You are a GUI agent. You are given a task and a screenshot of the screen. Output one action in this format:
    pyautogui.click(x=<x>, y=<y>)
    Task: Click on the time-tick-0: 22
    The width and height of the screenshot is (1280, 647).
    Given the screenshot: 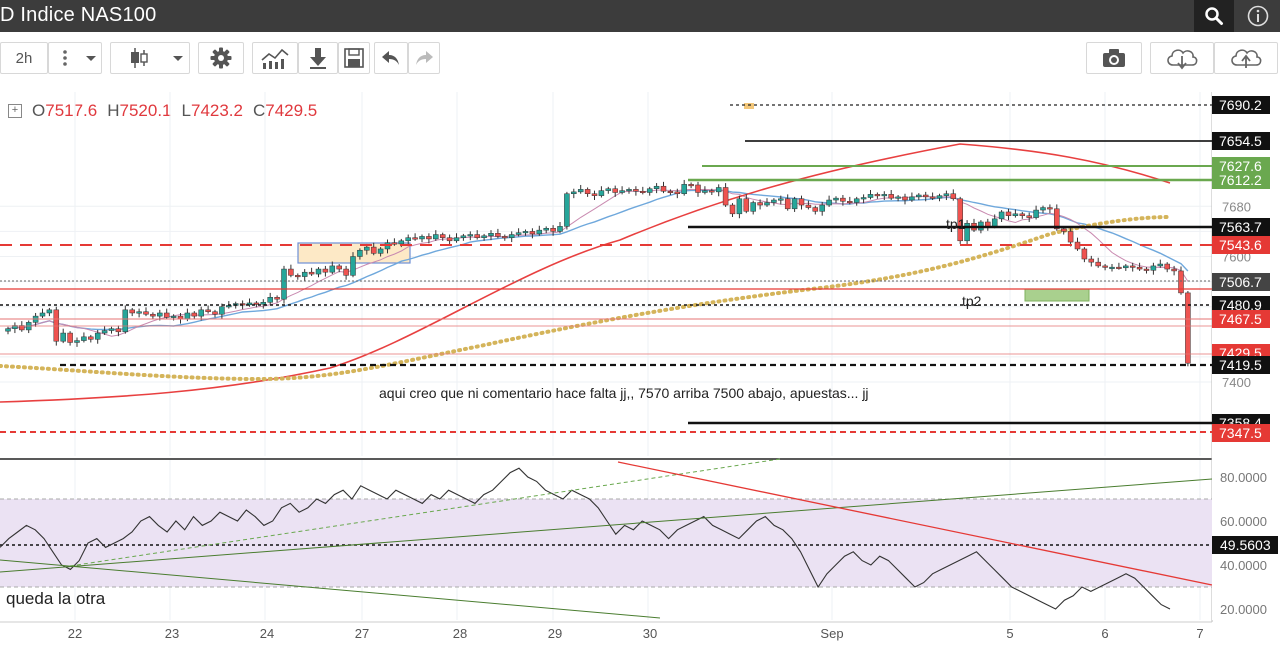 What is the action you would take?
    pyautogui.click(x=75, y=633)
    